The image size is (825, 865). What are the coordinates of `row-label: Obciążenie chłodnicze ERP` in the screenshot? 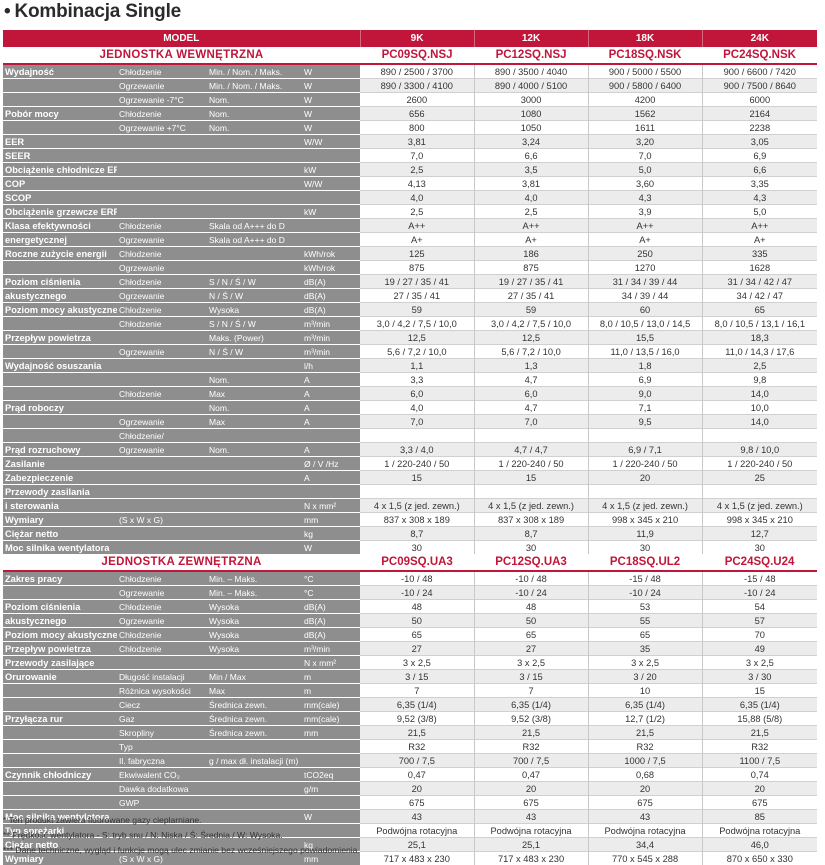 It's located at (60, 170).